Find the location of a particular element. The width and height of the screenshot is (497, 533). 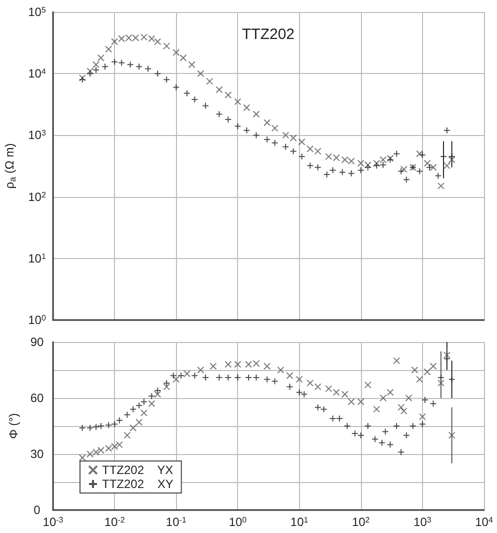

y-tick-label: 30 is located at coordinates (37, 454).